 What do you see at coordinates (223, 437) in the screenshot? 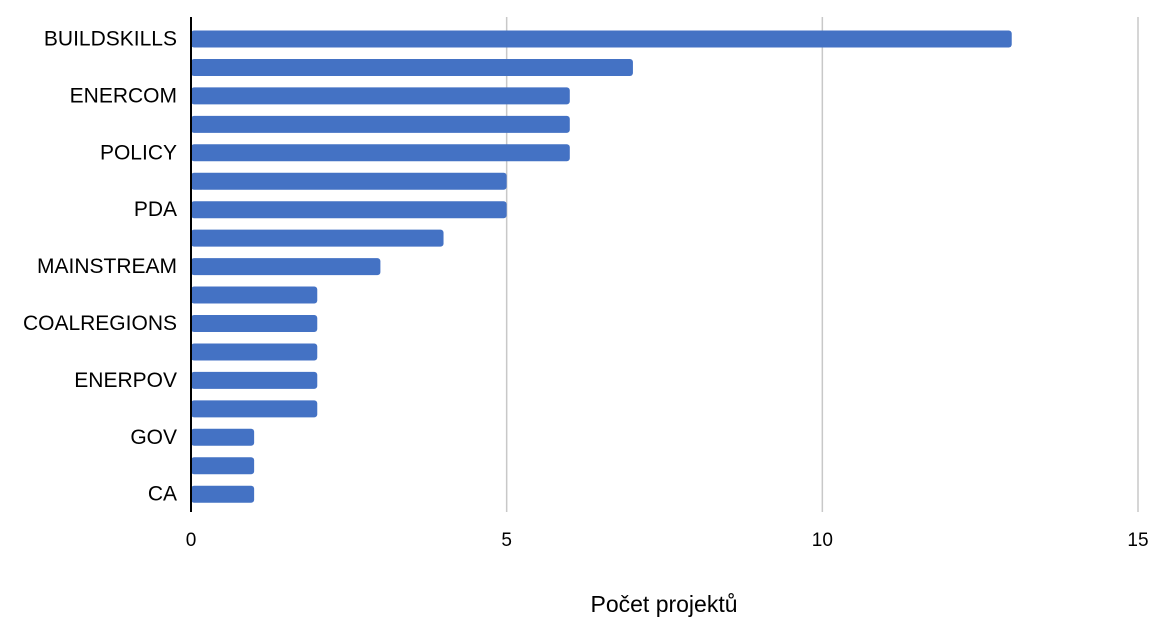
I see `bar-gov` at bounding box center [223, 437].